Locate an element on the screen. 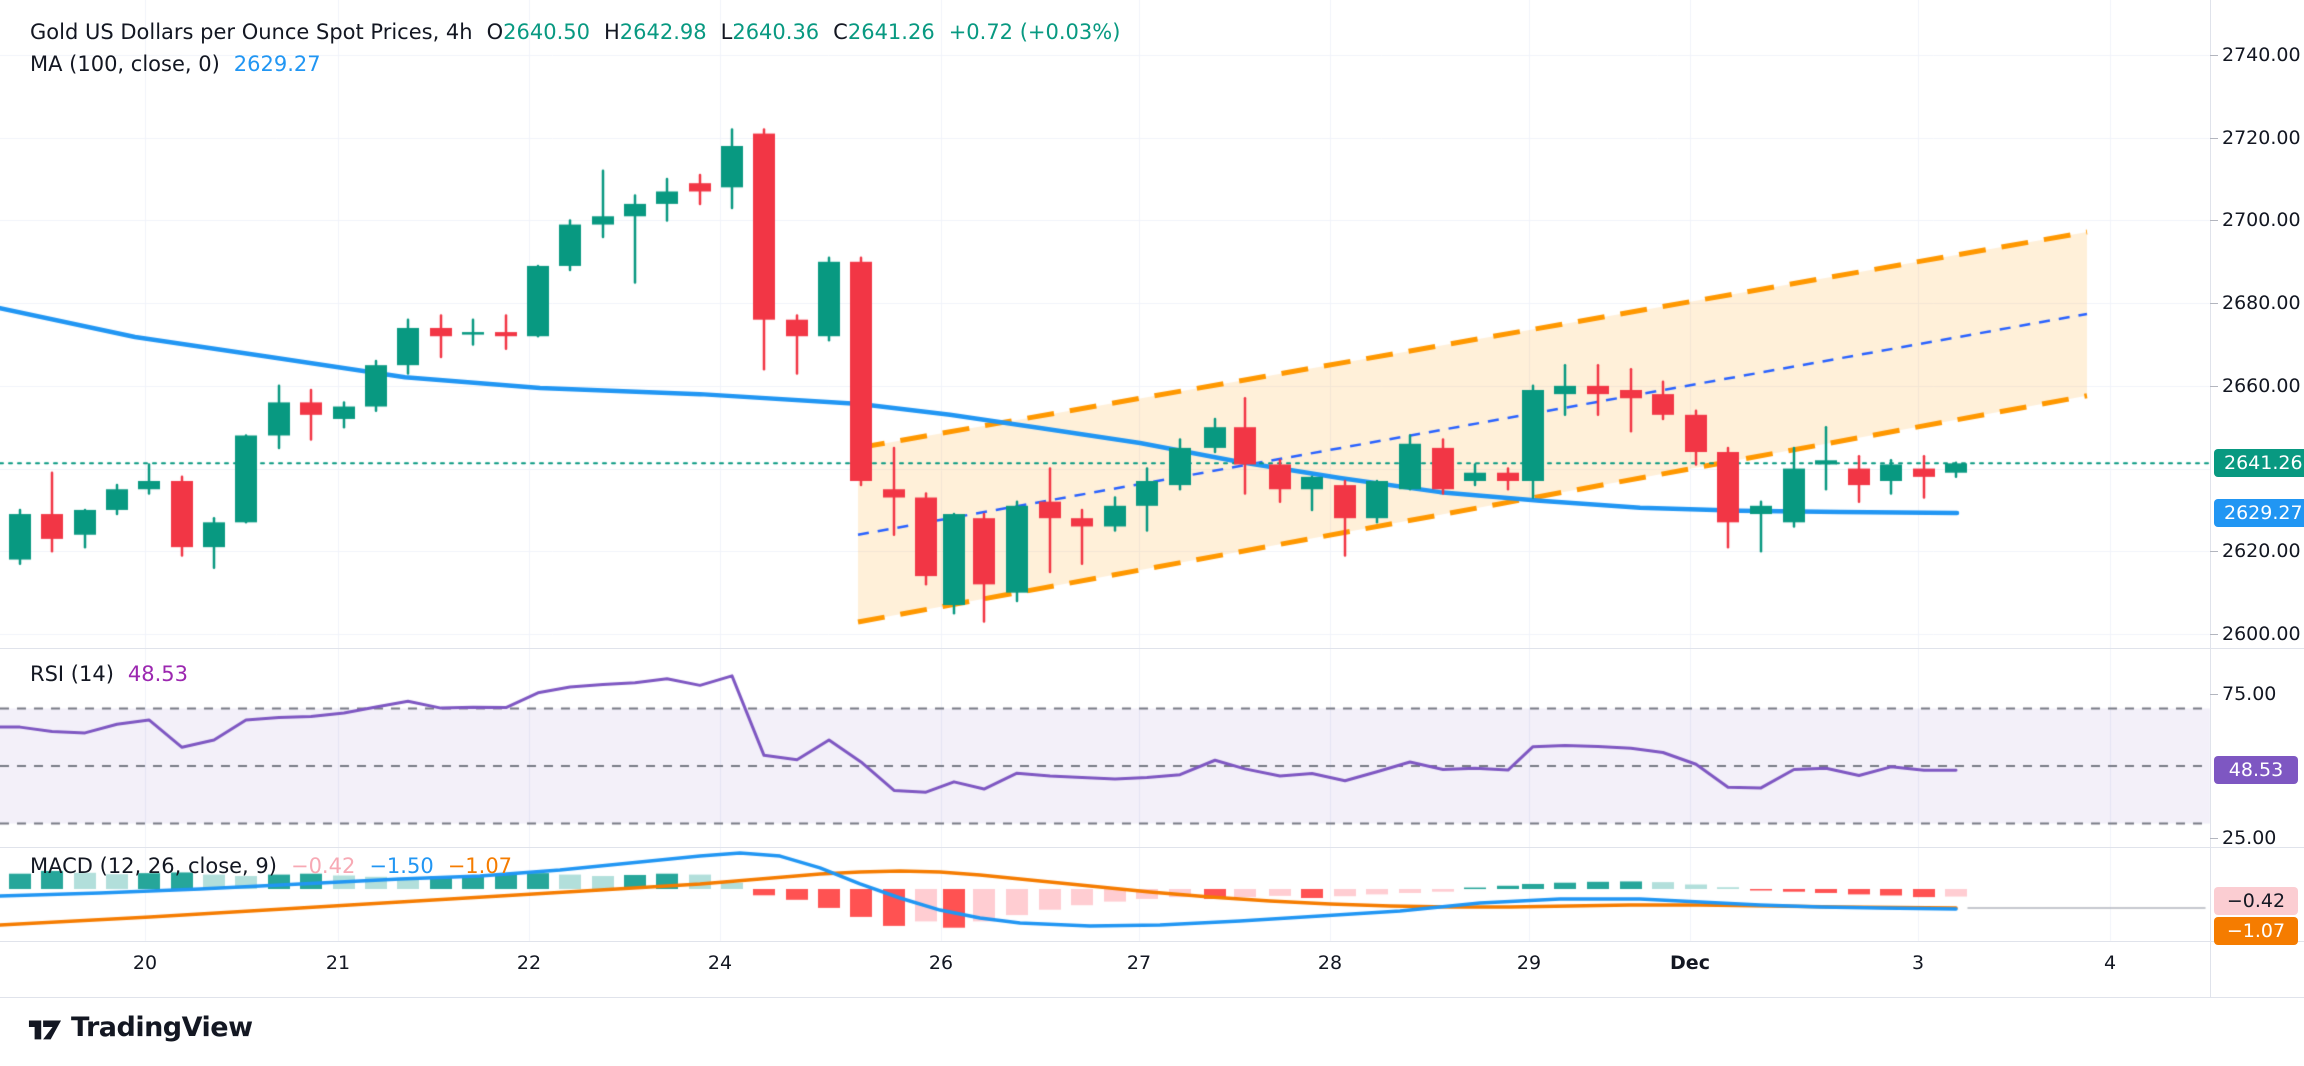 The height and width of the screenshot is (1066, 2304). price-axis-border is located at coordinates (2210, 498).